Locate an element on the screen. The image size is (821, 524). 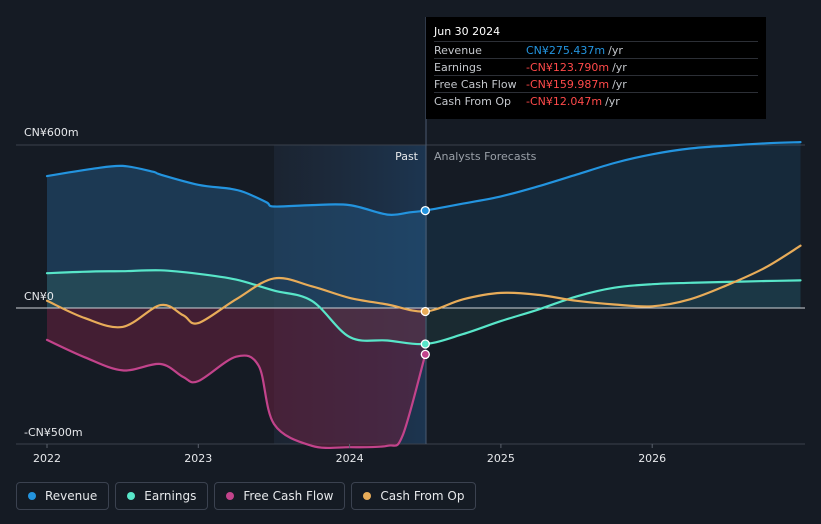
tooltip-value-text: -CN¥12.047m is located at coordinates (564, 101).